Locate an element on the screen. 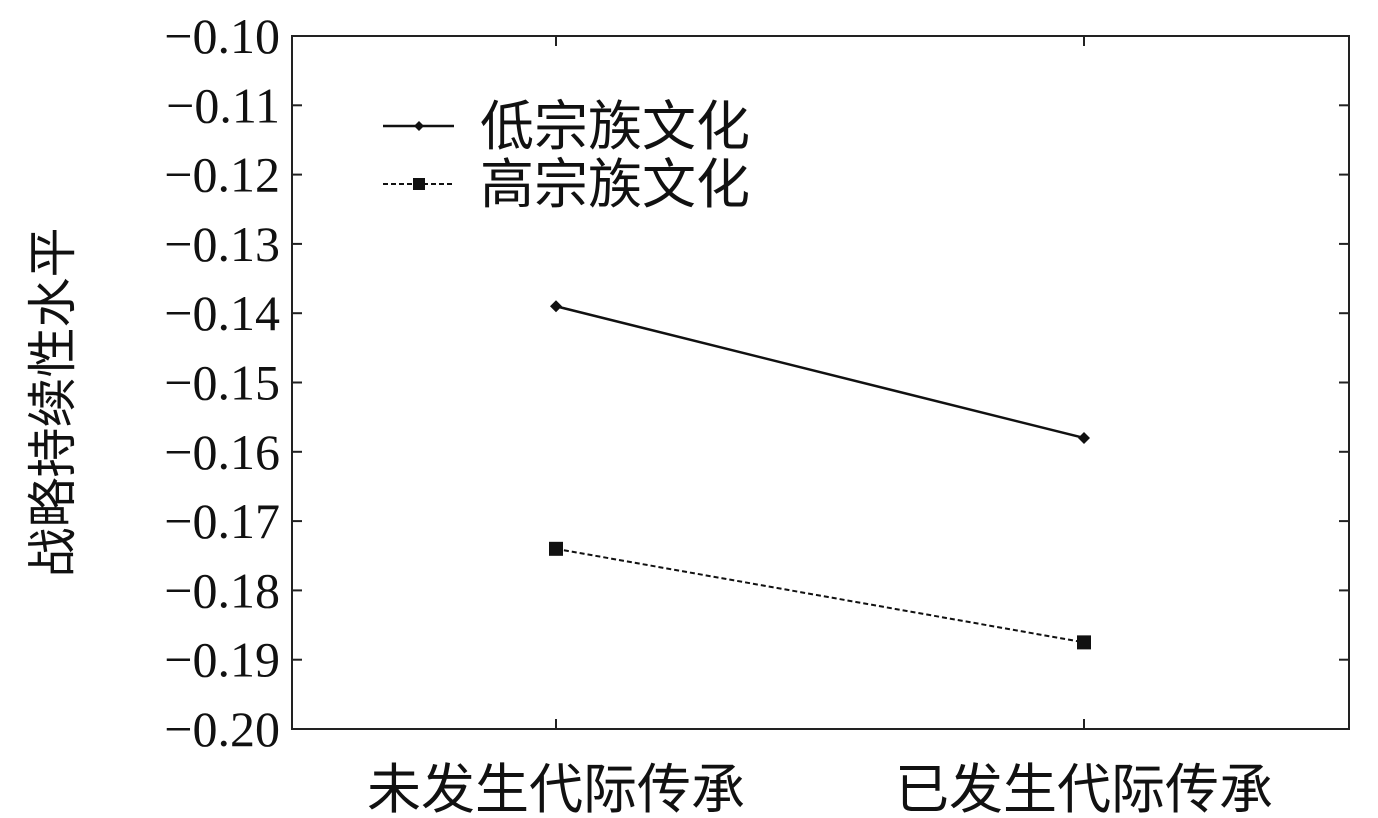  legend-item: 低宗族文化 is located at coordinates (566, 126).